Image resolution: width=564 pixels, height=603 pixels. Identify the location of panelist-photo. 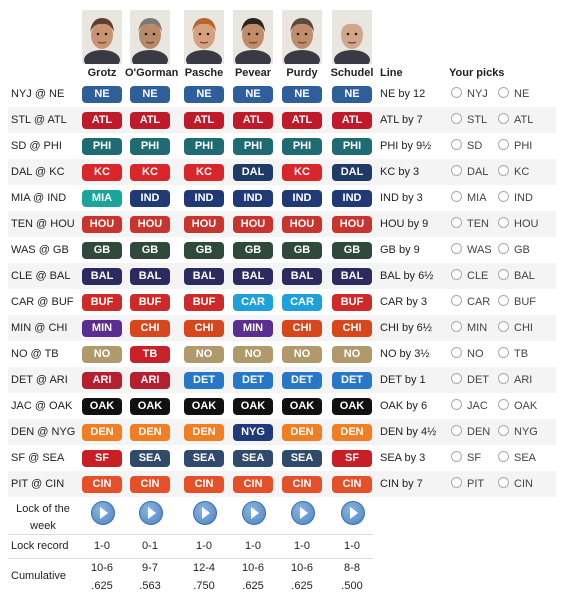
(150, 40).